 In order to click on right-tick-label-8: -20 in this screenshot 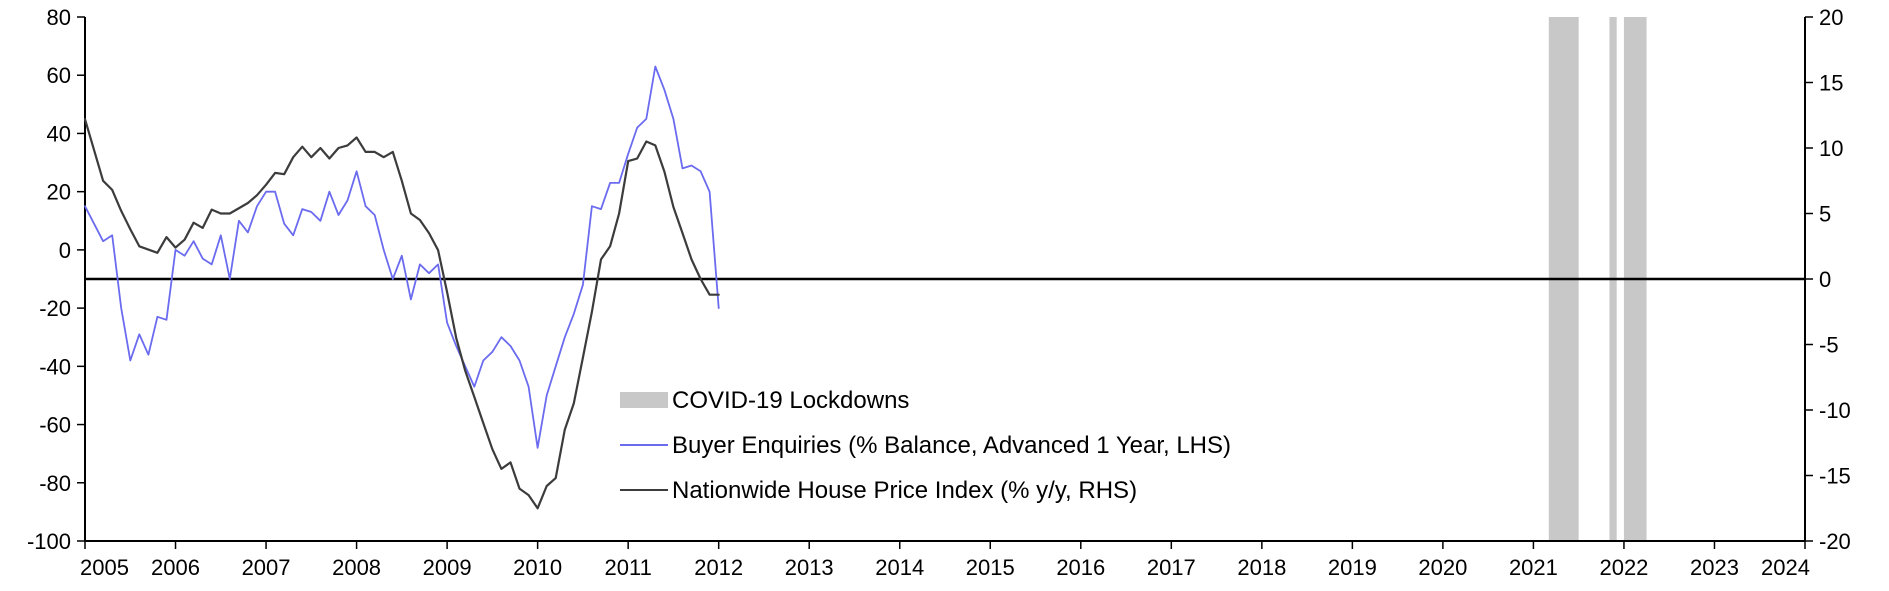, I will do `click(1835, 541)`.